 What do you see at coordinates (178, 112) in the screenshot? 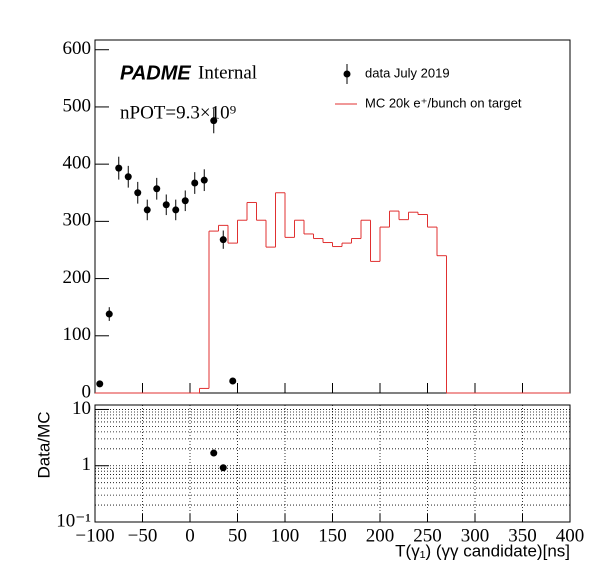
I see `npot-label: nPOT=9.3×10⁹` at bounding box center [178, 112].